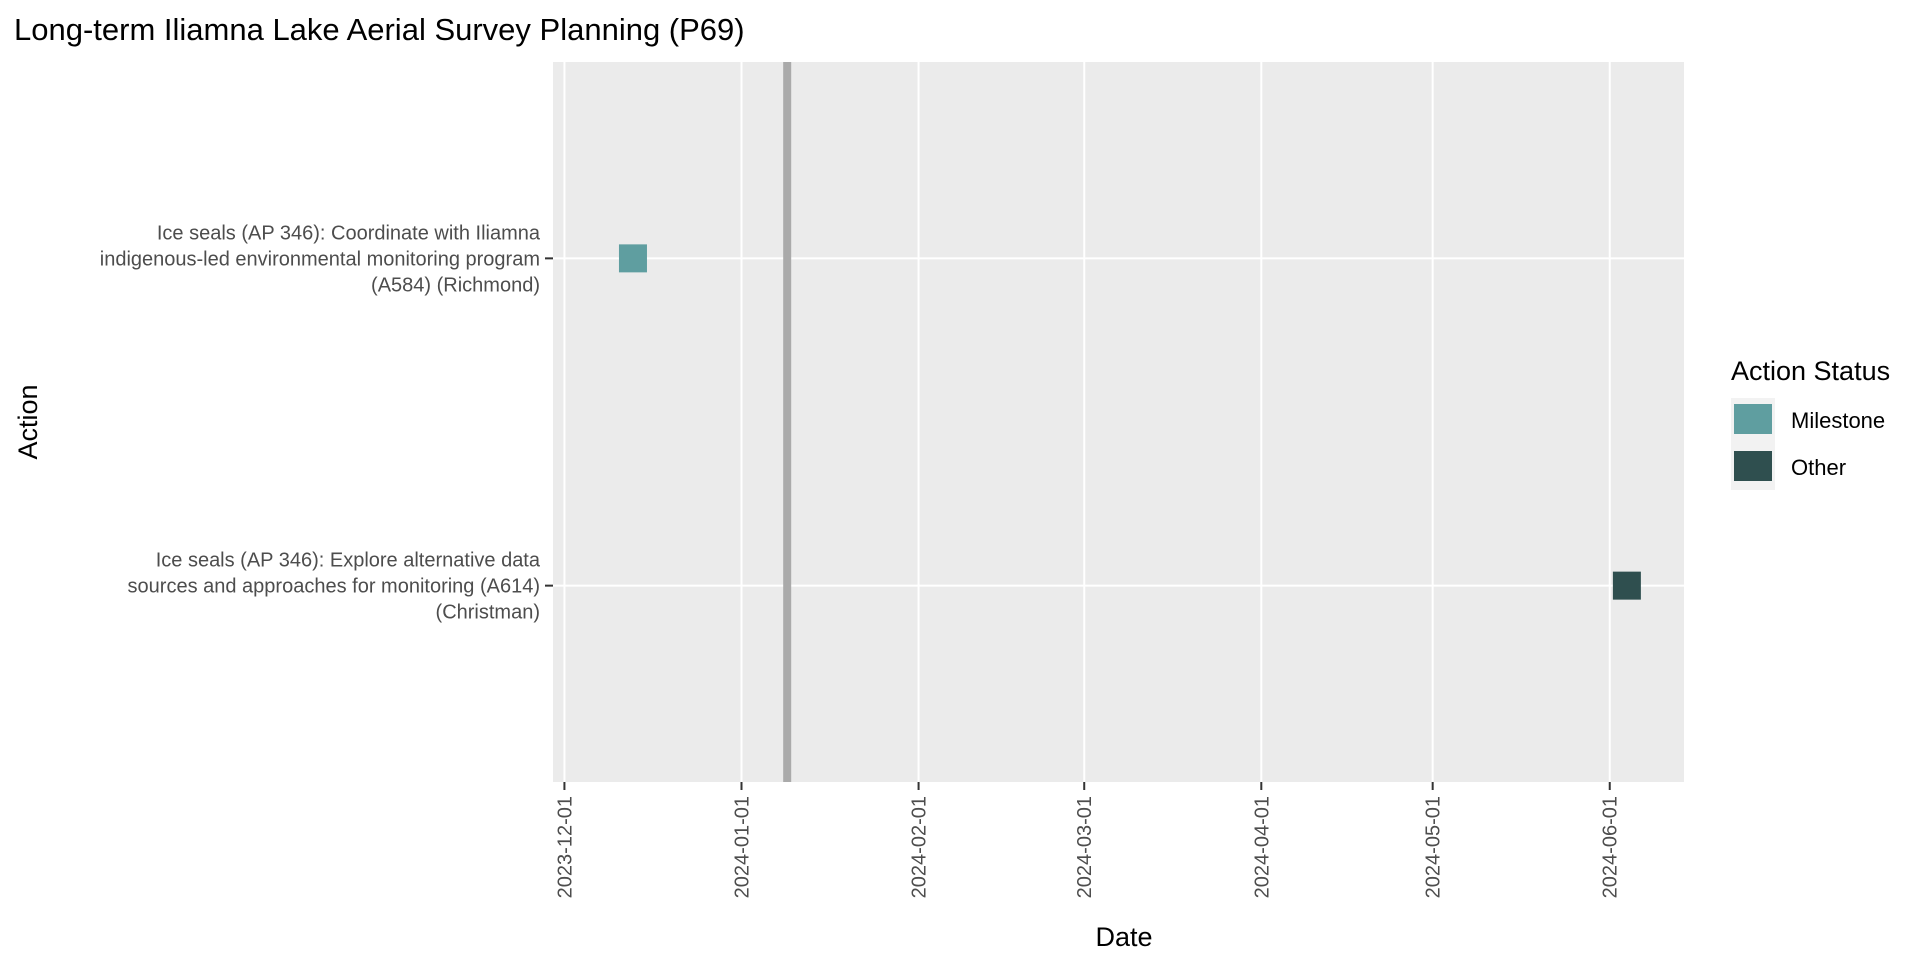 This screenshot has width=1920, height=960. I want to click on point-milestone, so click(632, 258).